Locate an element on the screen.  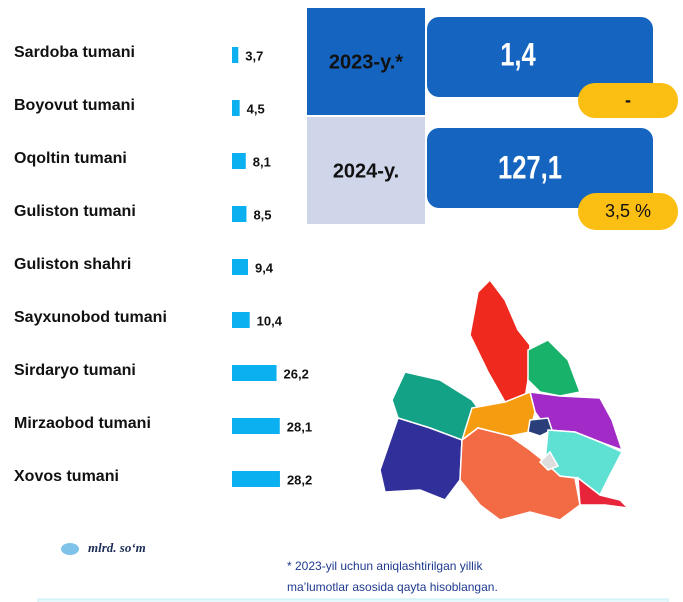
value-label: 8,1 is located at coordinates (262, 161).